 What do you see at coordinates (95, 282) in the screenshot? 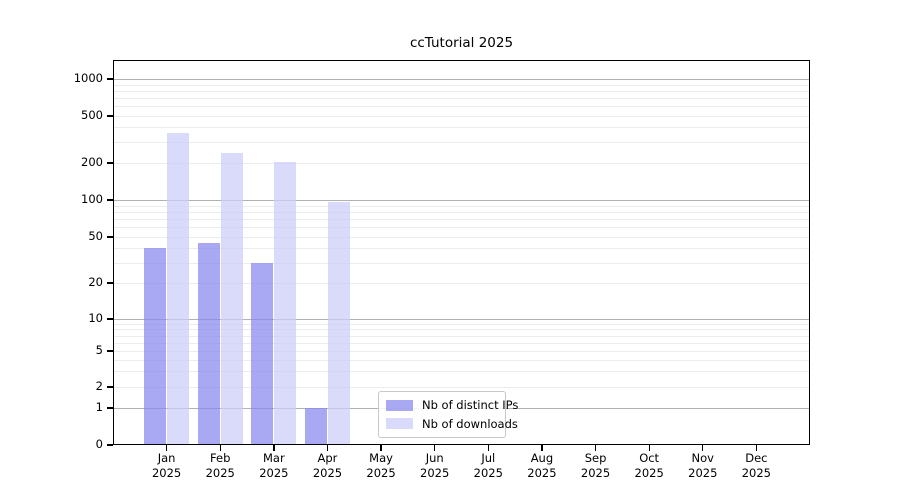
I see `y-tick-label: 20` at bounding box center [95, 282].